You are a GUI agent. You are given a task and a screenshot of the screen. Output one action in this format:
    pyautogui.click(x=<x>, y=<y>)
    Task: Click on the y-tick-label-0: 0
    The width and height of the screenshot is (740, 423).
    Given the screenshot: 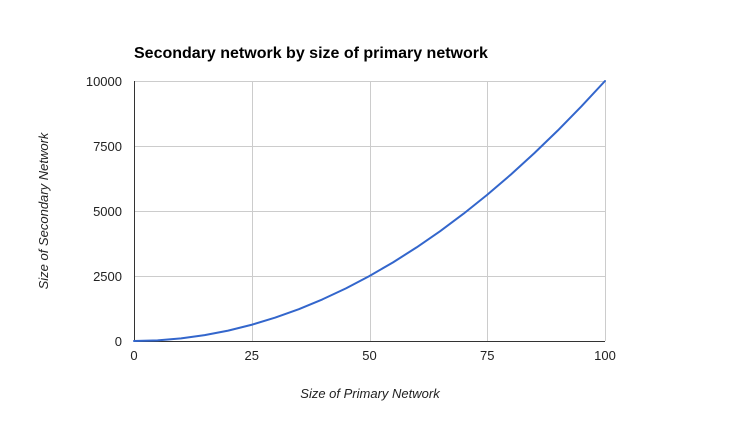 What is the action you would take?
    pyautogui.click(x=118, y=341)
    